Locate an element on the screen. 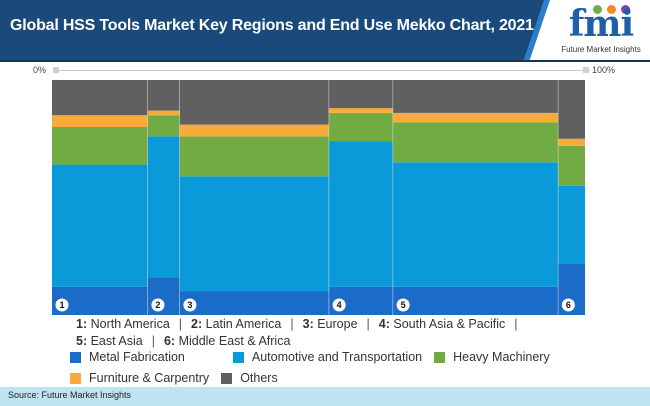 The width and height of the screenshot is (650, 406). column-badge-label-3: 3 is located at coordinates (189, 305).